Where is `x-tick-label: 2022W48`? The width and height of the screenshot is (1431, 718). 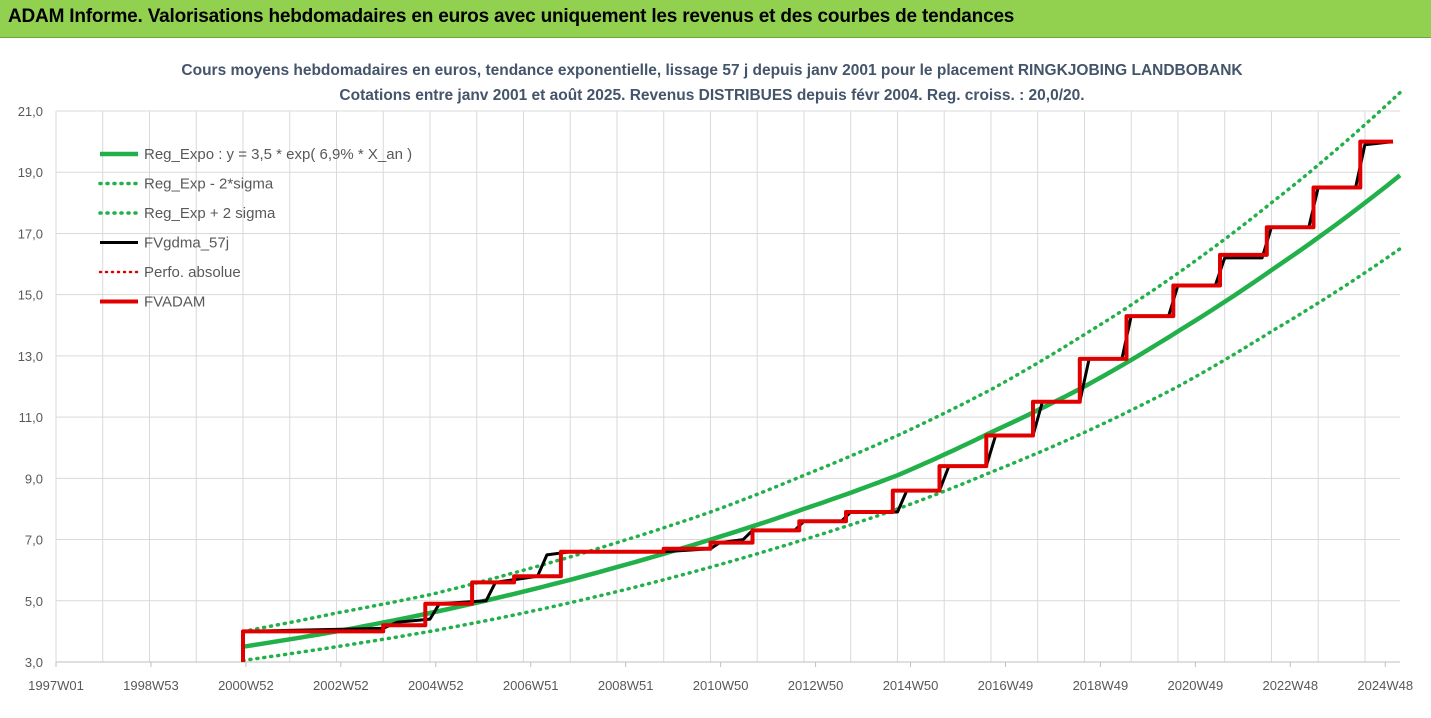 x-tick-label: 2022W48 is located at coordinates (1290, 685).